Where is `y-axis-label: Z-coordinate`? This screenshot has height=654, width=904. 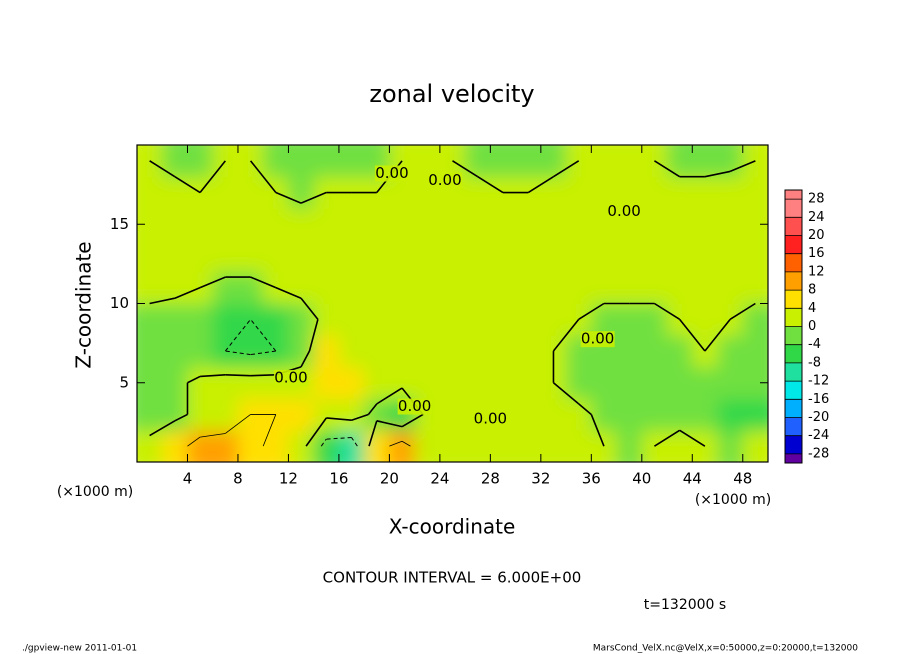
y-axis-label: Z-coordinate is located at coordinates (84, 304).